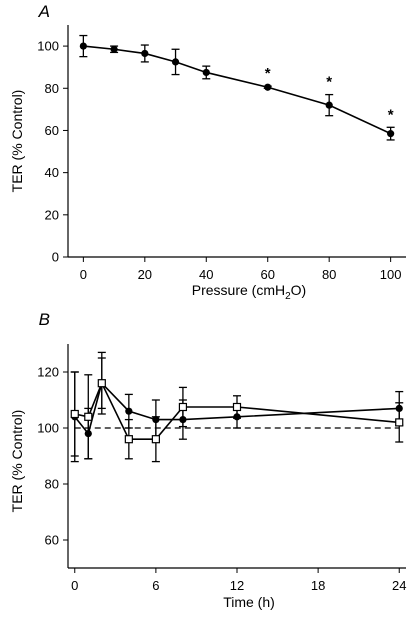 The image size is (412, 633). I want to click on chart1-y-tick-label: 100, so click(48, 428).